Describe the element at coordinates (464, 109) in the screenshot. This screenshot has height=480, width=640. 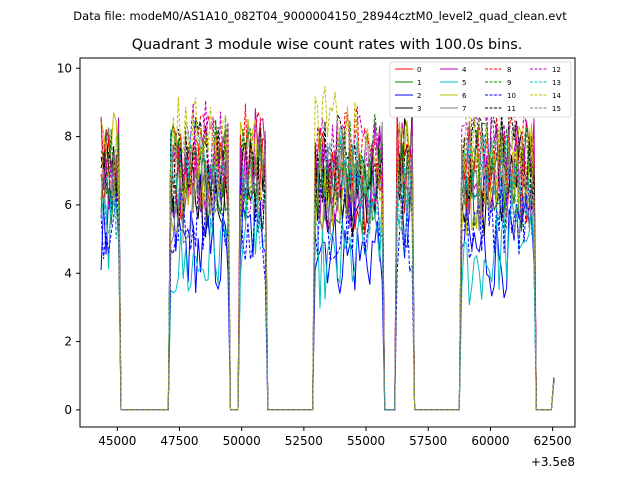
I see `legend-label: 7` at that location.